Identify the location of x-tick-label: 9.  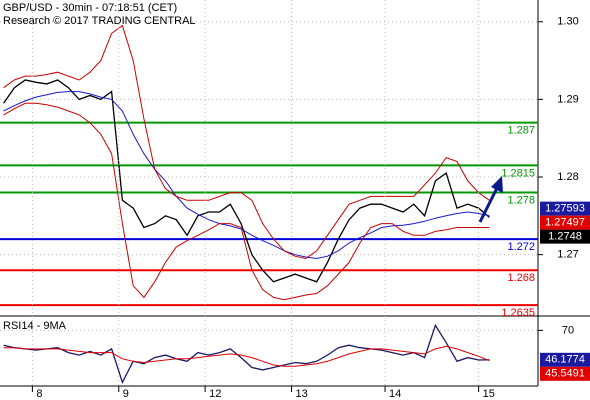
(126, 394).